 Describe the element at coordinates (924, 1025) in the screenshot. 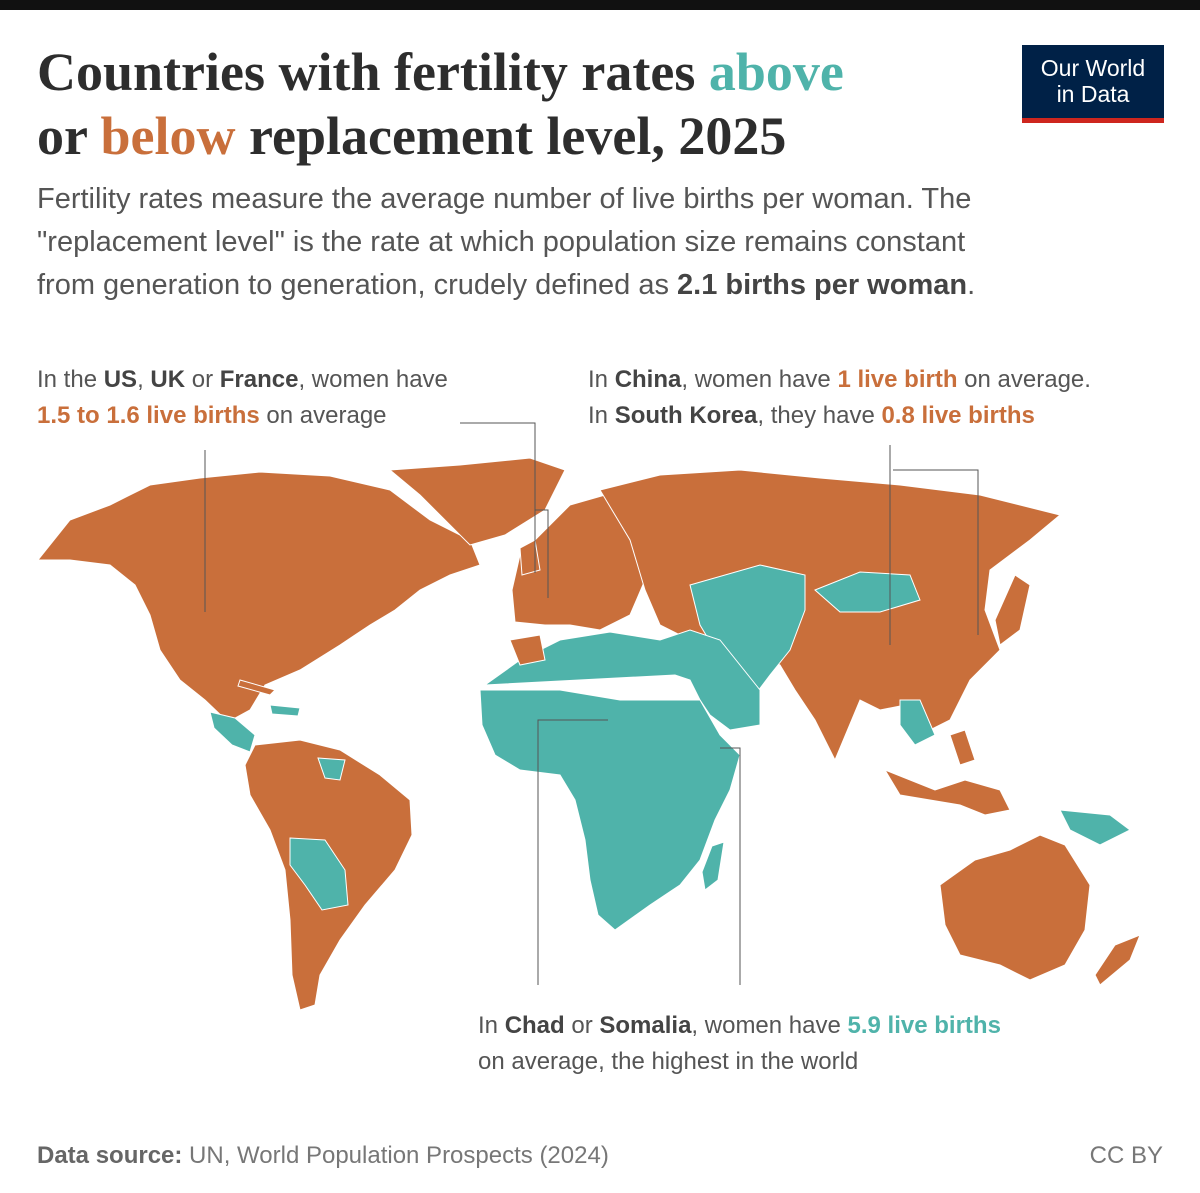

I see `annotation-value: 5.9 live births` at that location.